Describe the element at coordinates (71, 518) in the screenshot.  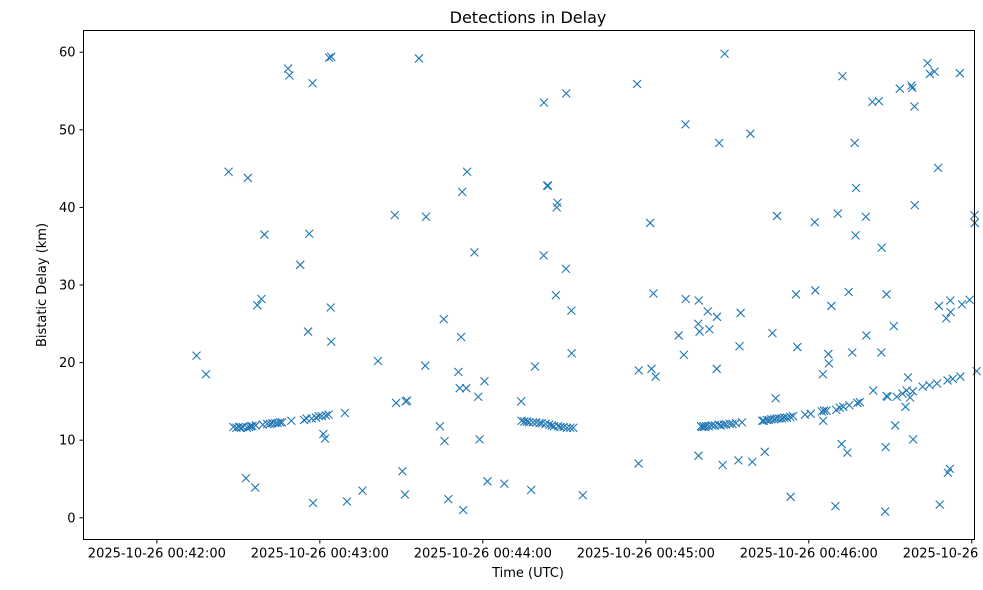
I see `y-tick-label: 0` at that location.